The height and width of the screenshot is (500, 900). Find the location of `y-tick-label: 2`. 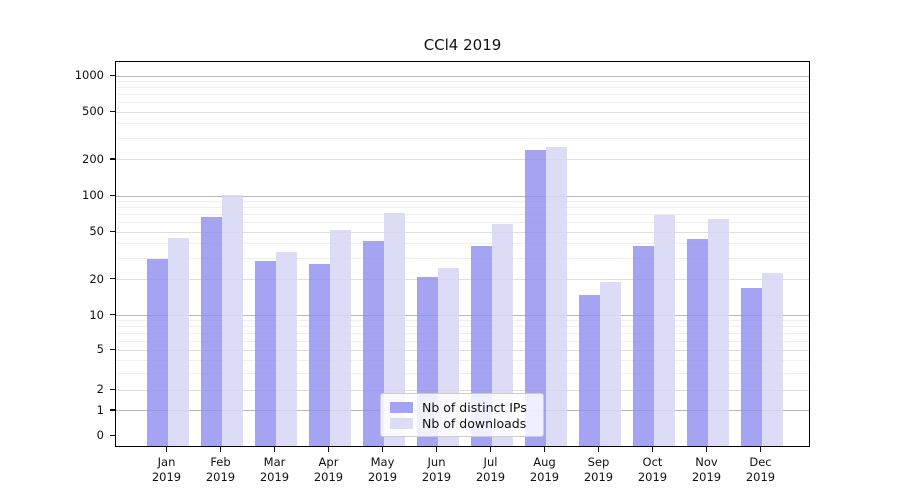

y-tick-label: 2 is located at coordinates (100, 389).